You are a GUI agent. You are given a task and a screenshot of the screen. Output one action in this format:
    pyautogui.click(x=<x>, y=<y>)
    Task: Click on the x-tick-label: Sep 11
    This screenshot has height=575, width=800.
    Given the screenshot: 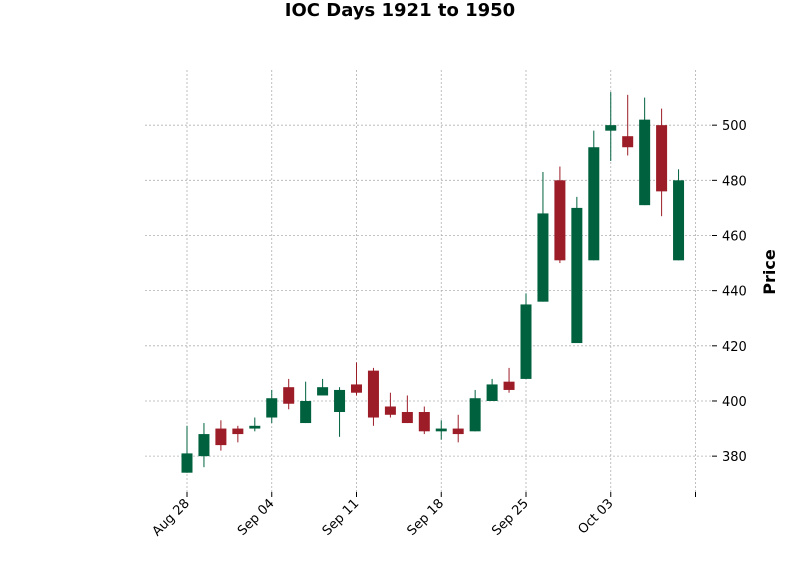 What is the action you would take?
    pyautogui.click(x=341, y=517)
    